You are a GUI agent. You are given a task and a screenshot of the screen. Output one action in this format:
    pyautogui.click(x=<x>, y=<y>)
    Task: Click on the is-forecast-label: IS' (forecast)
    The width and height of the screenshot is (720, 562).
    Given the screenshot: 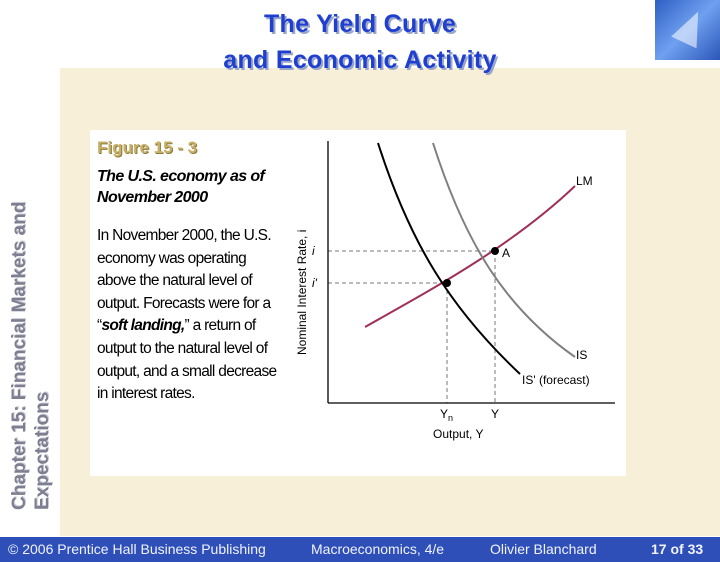 What is the action you would take?
    pyautogui.click(x=556, y=380)
    